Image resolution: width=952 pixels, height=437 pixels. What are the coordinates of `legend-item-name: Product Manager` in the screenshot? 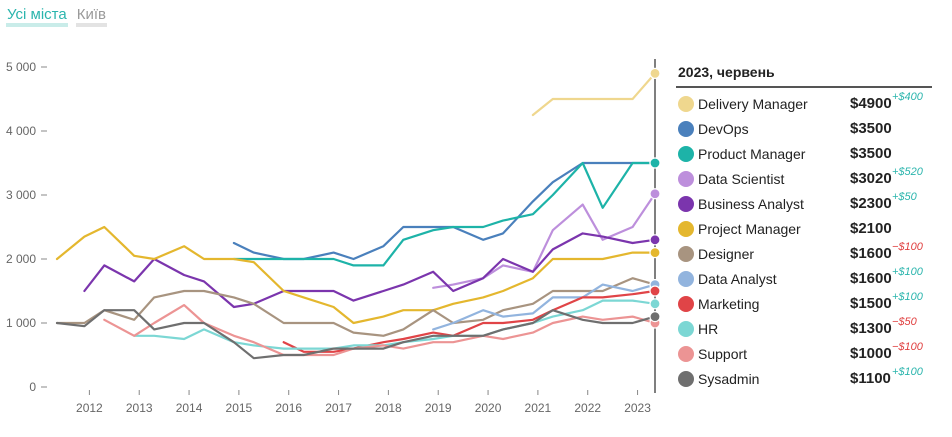 It's located at (752, 154).